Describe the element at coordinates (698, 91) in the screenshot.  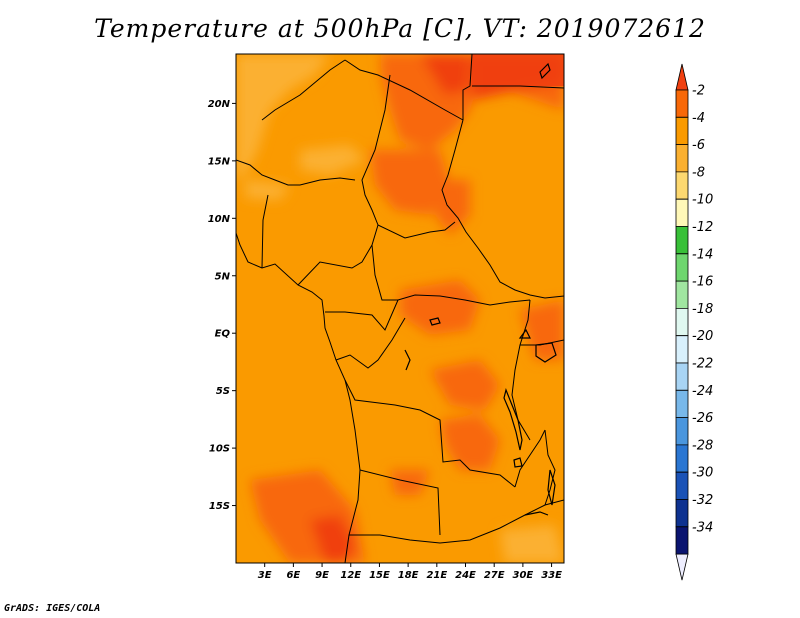
I see `colorbar-label: -2` at that location.